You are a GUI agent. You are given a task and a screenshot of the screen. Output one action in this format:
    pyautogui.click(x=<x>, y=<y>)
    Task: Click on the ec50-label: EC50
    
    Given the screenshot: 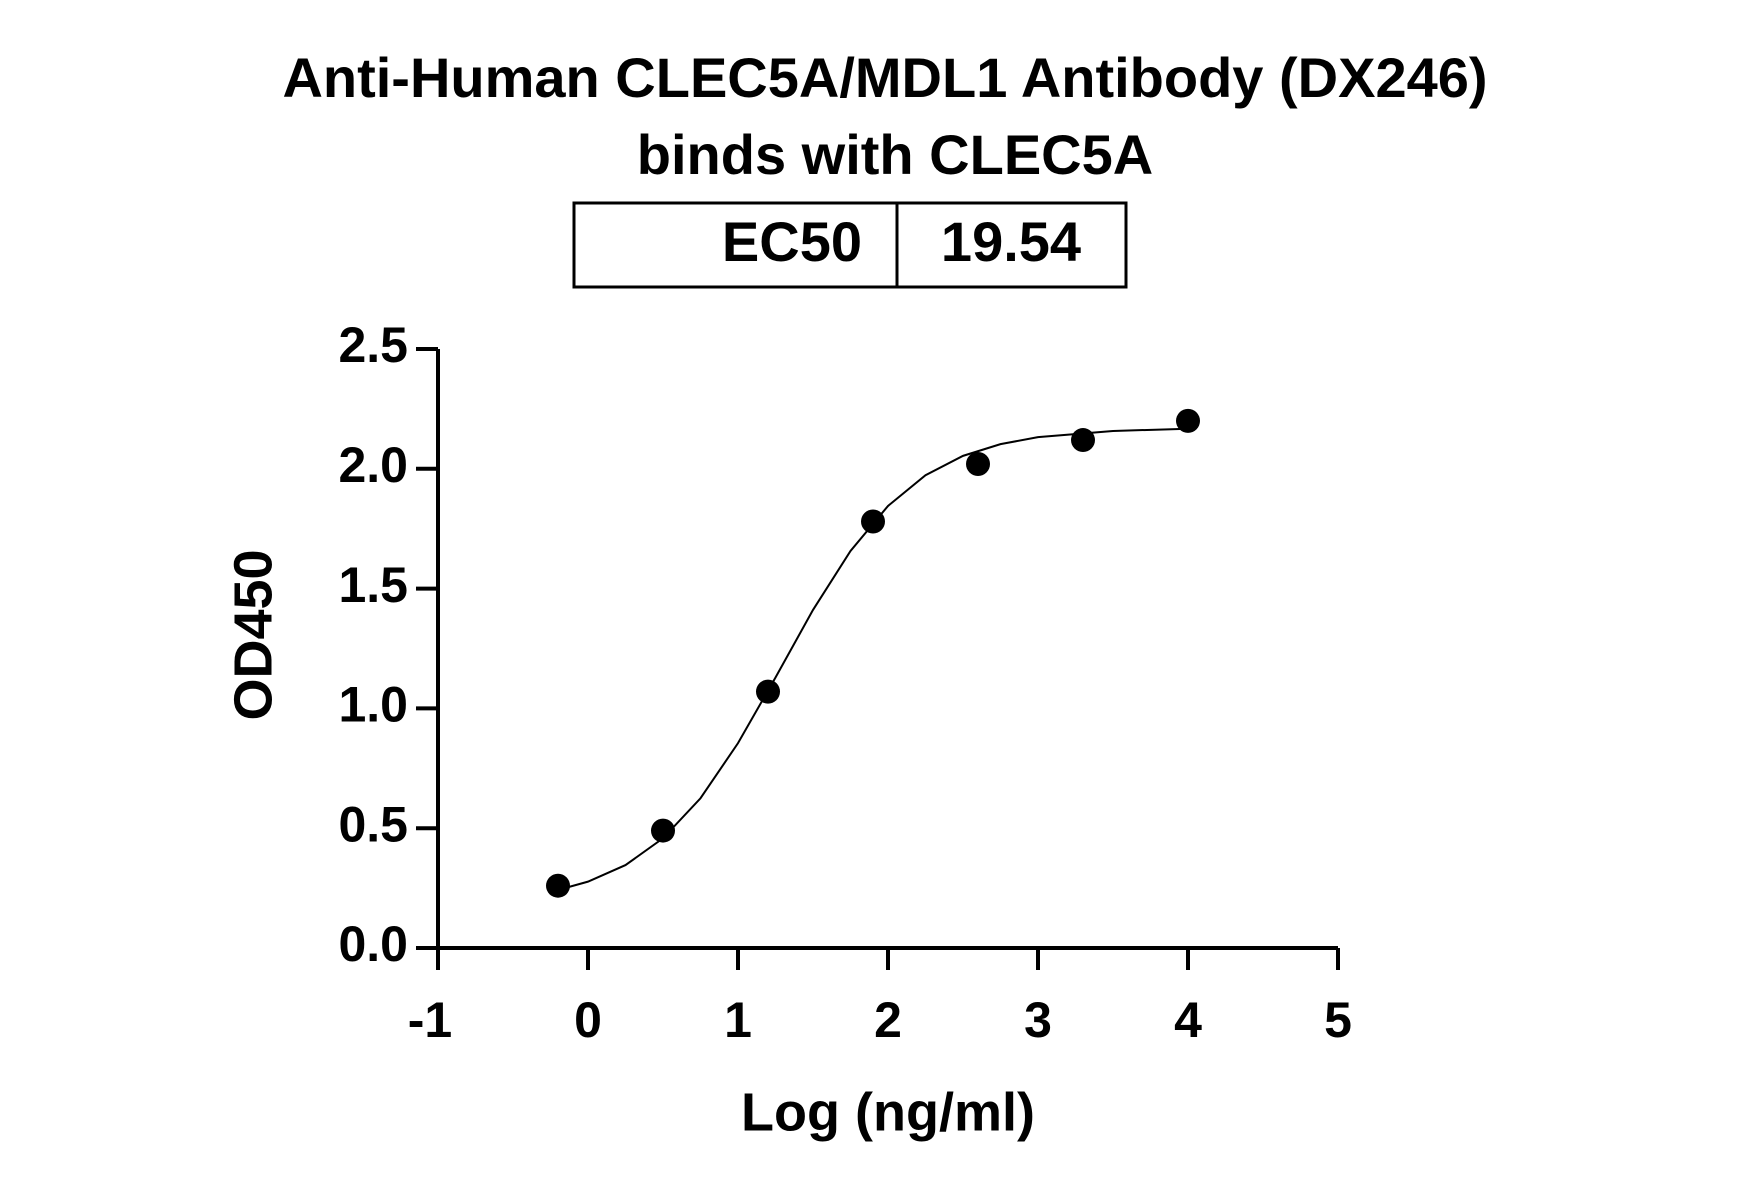 What is the action you would take?
    pyautogui.click(x=792, y=241)
    